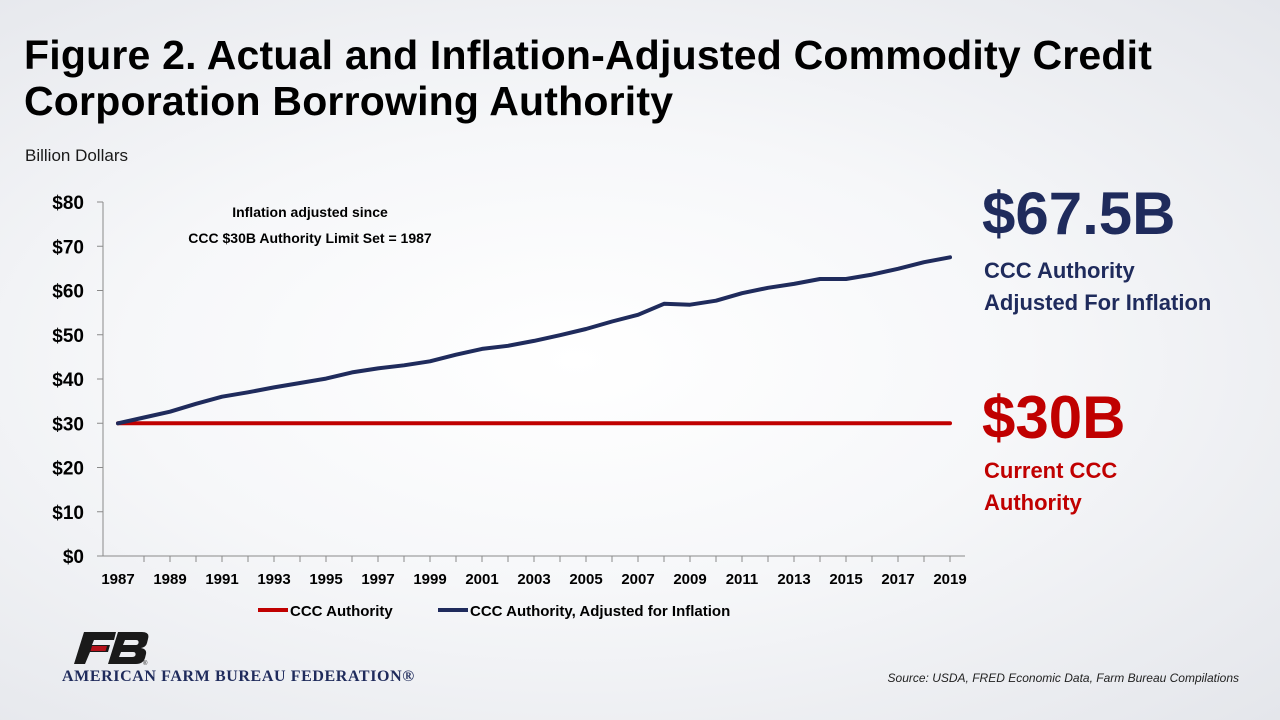 The width and height of the screenshot is (1280, 720). Describe the element at coordinates (1033, 502) in the screenshot. I see `current-label-line-2: Authority` at that location.